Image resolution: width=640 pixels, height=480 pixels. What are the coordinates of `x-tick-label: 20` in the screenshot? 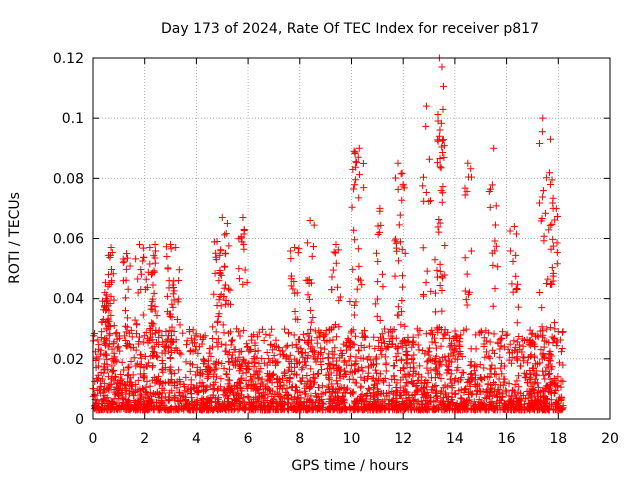 It's located at (610, 439).